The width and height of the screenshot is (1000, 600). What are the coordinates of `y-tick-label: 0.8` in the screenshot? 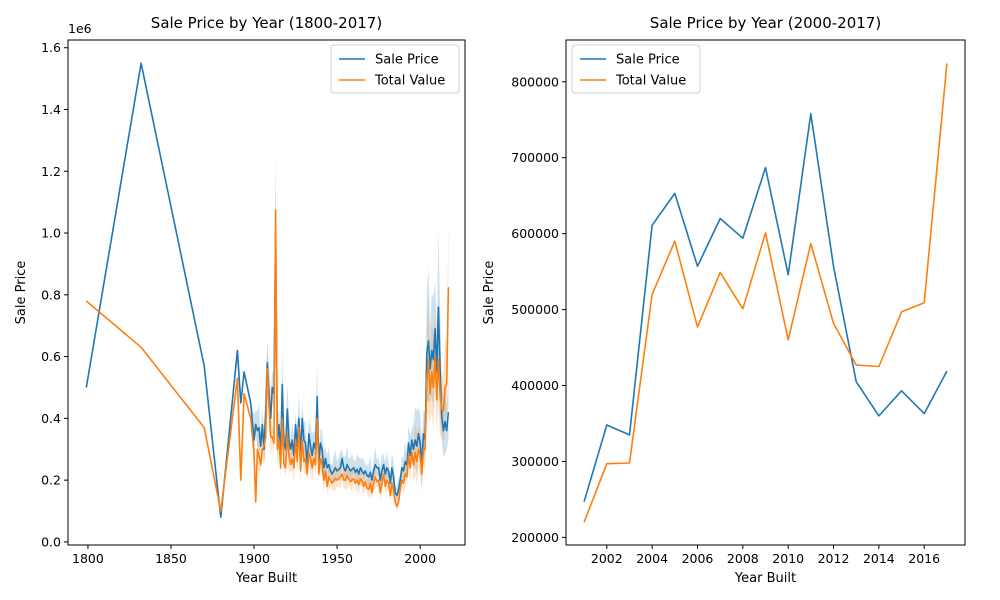 It's located at (51, 294).